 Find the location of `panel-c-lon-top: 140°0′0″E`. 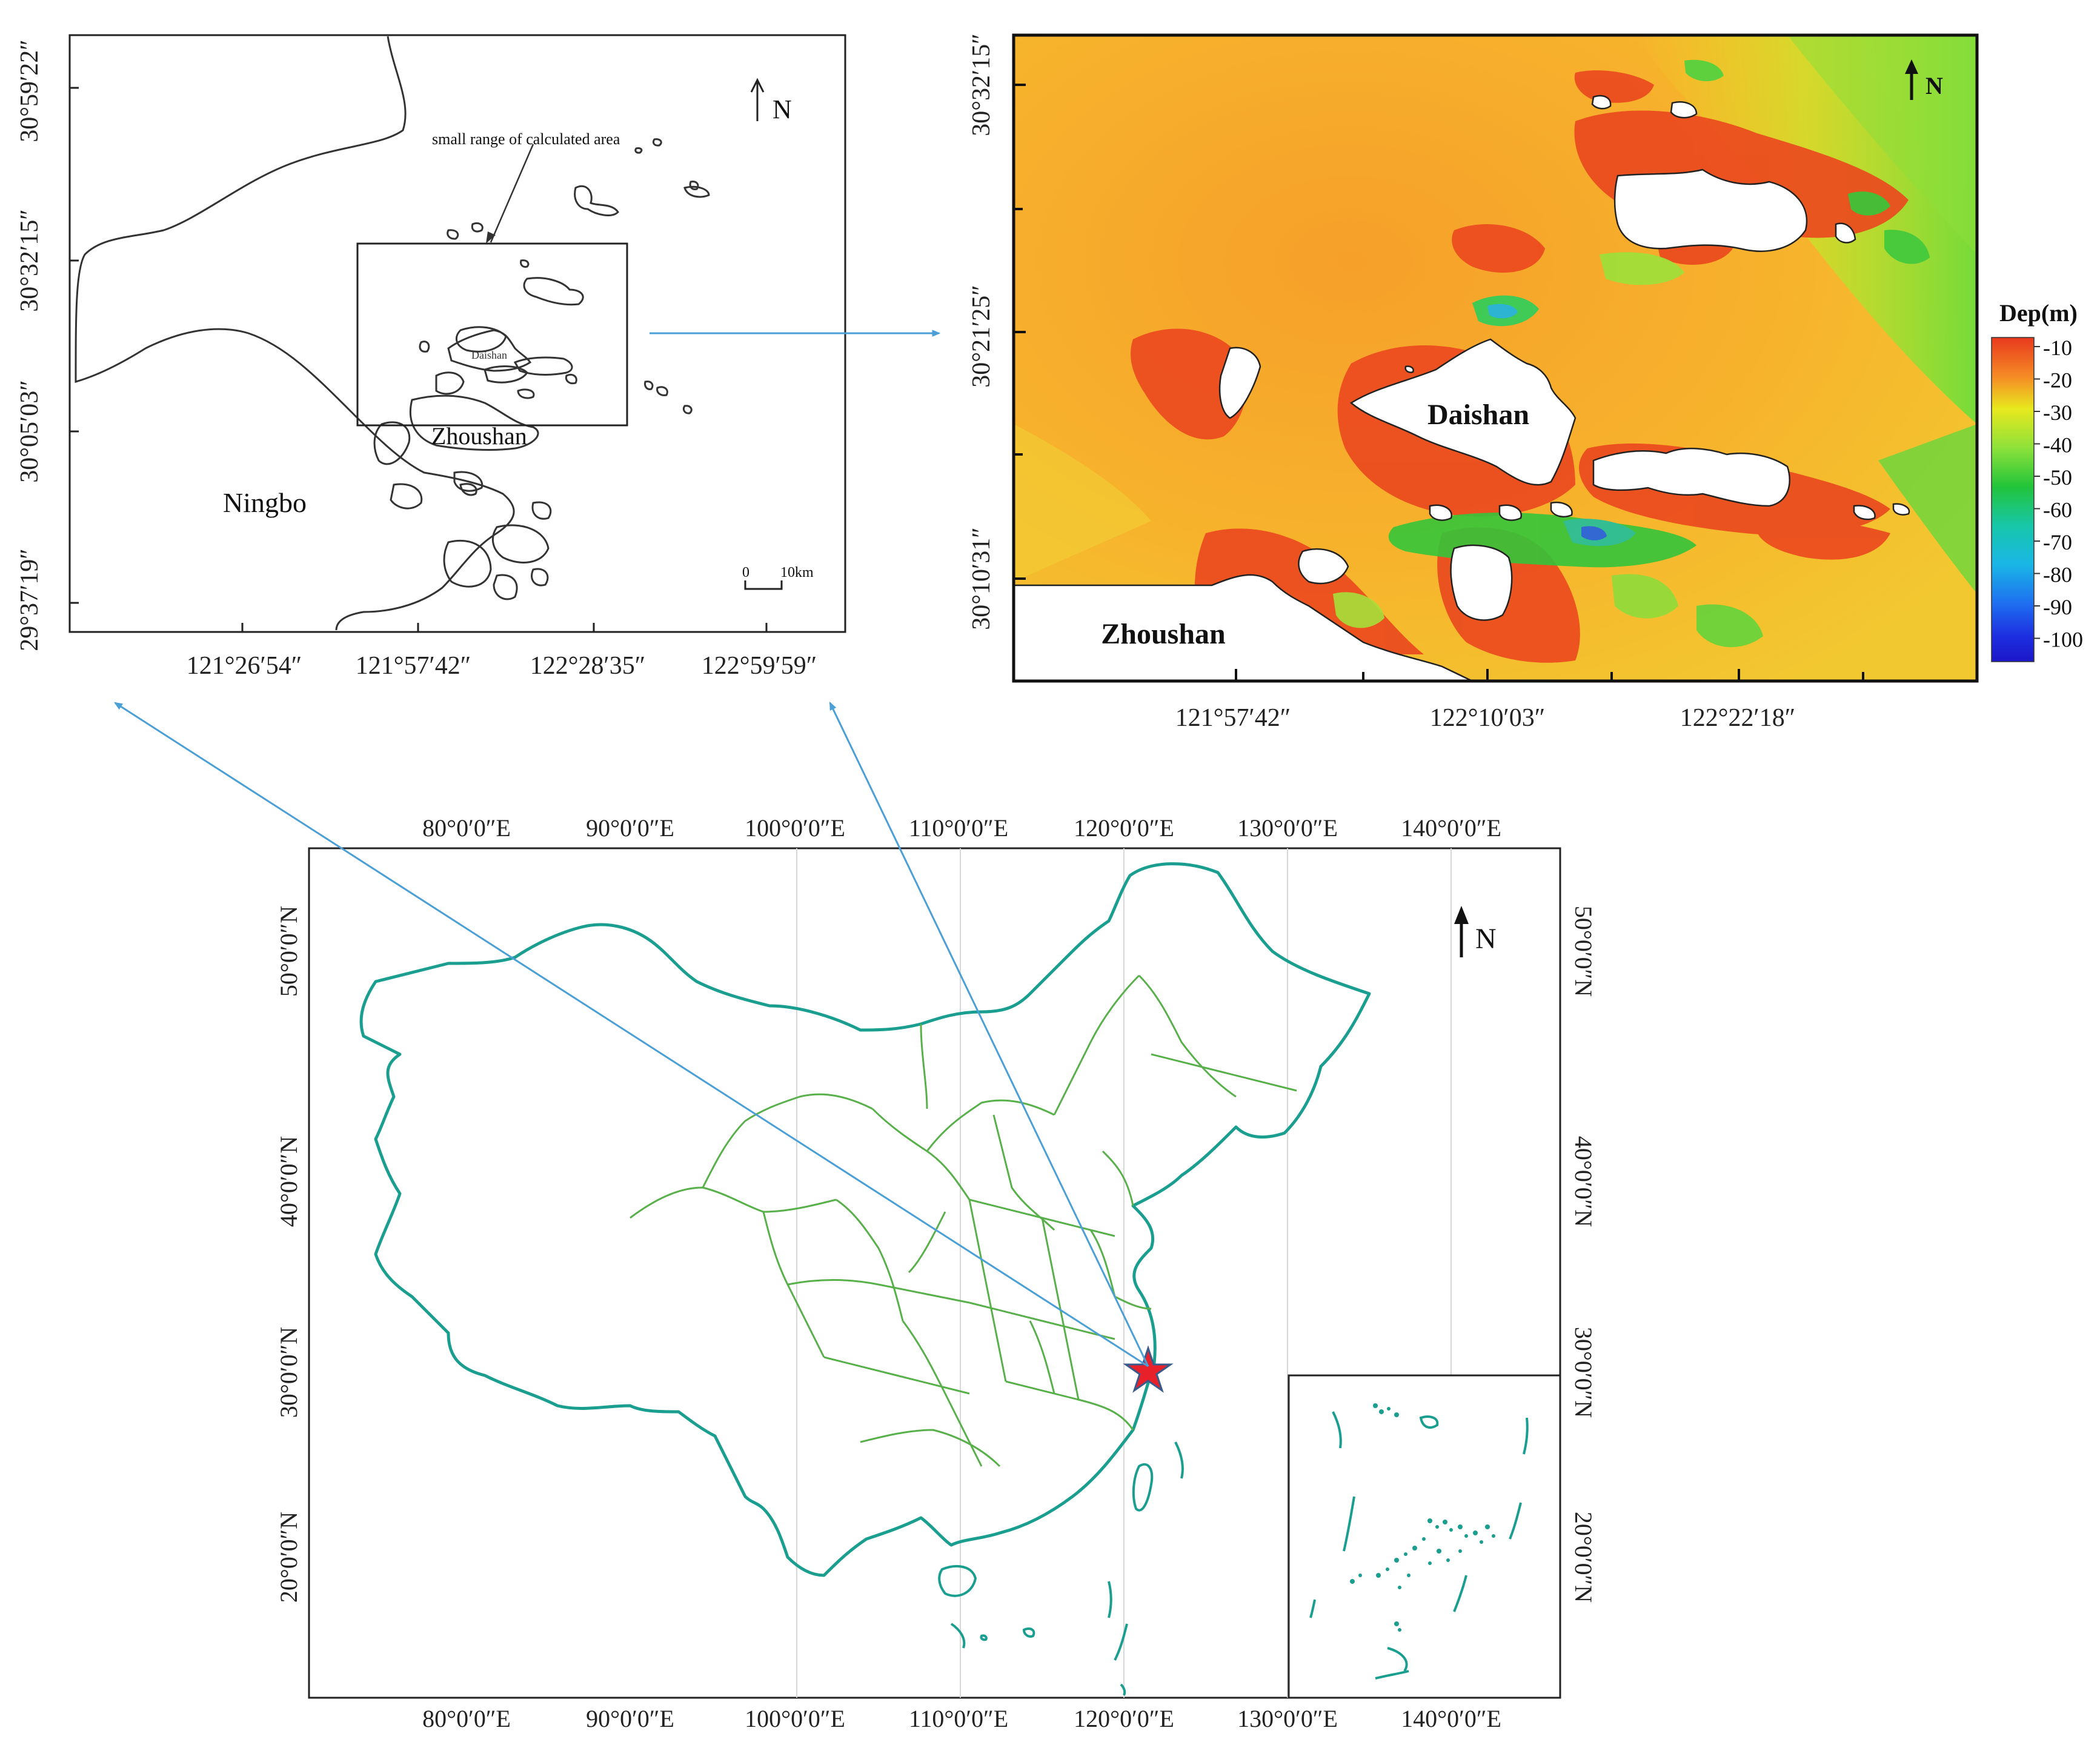

panel-c-lon-top: 140°0′0″E is located at coordinates (1451, 828).